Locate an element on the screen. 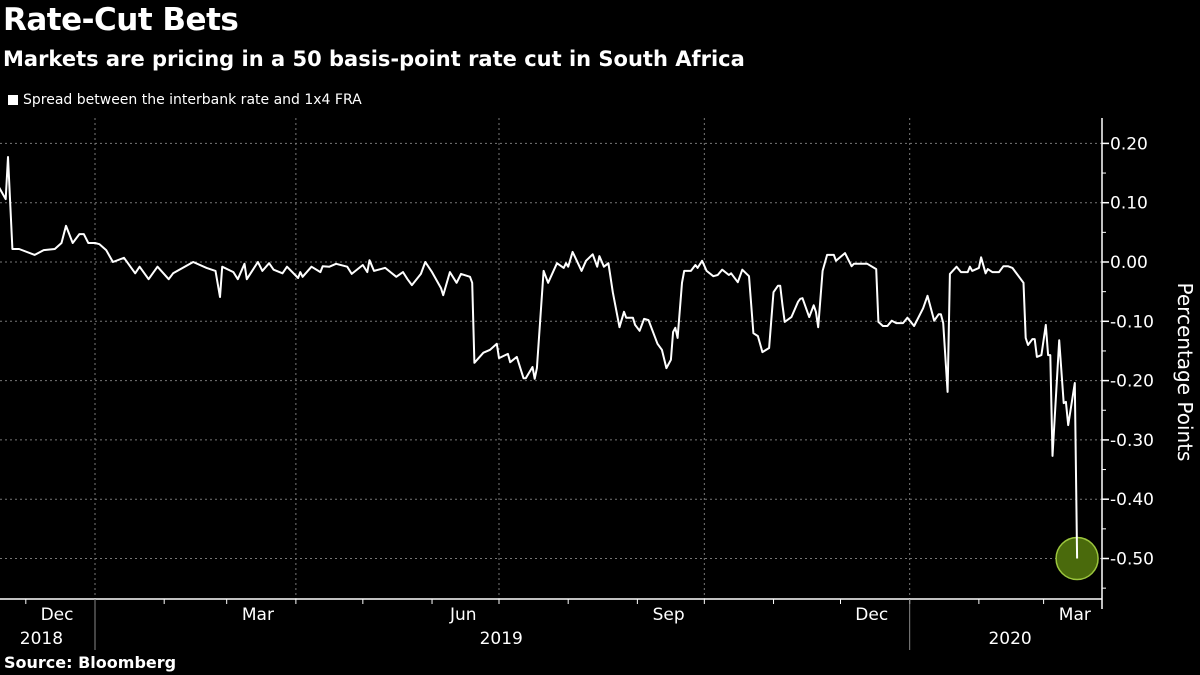  x-month-label: Jun is located at coordinates (463, 615).